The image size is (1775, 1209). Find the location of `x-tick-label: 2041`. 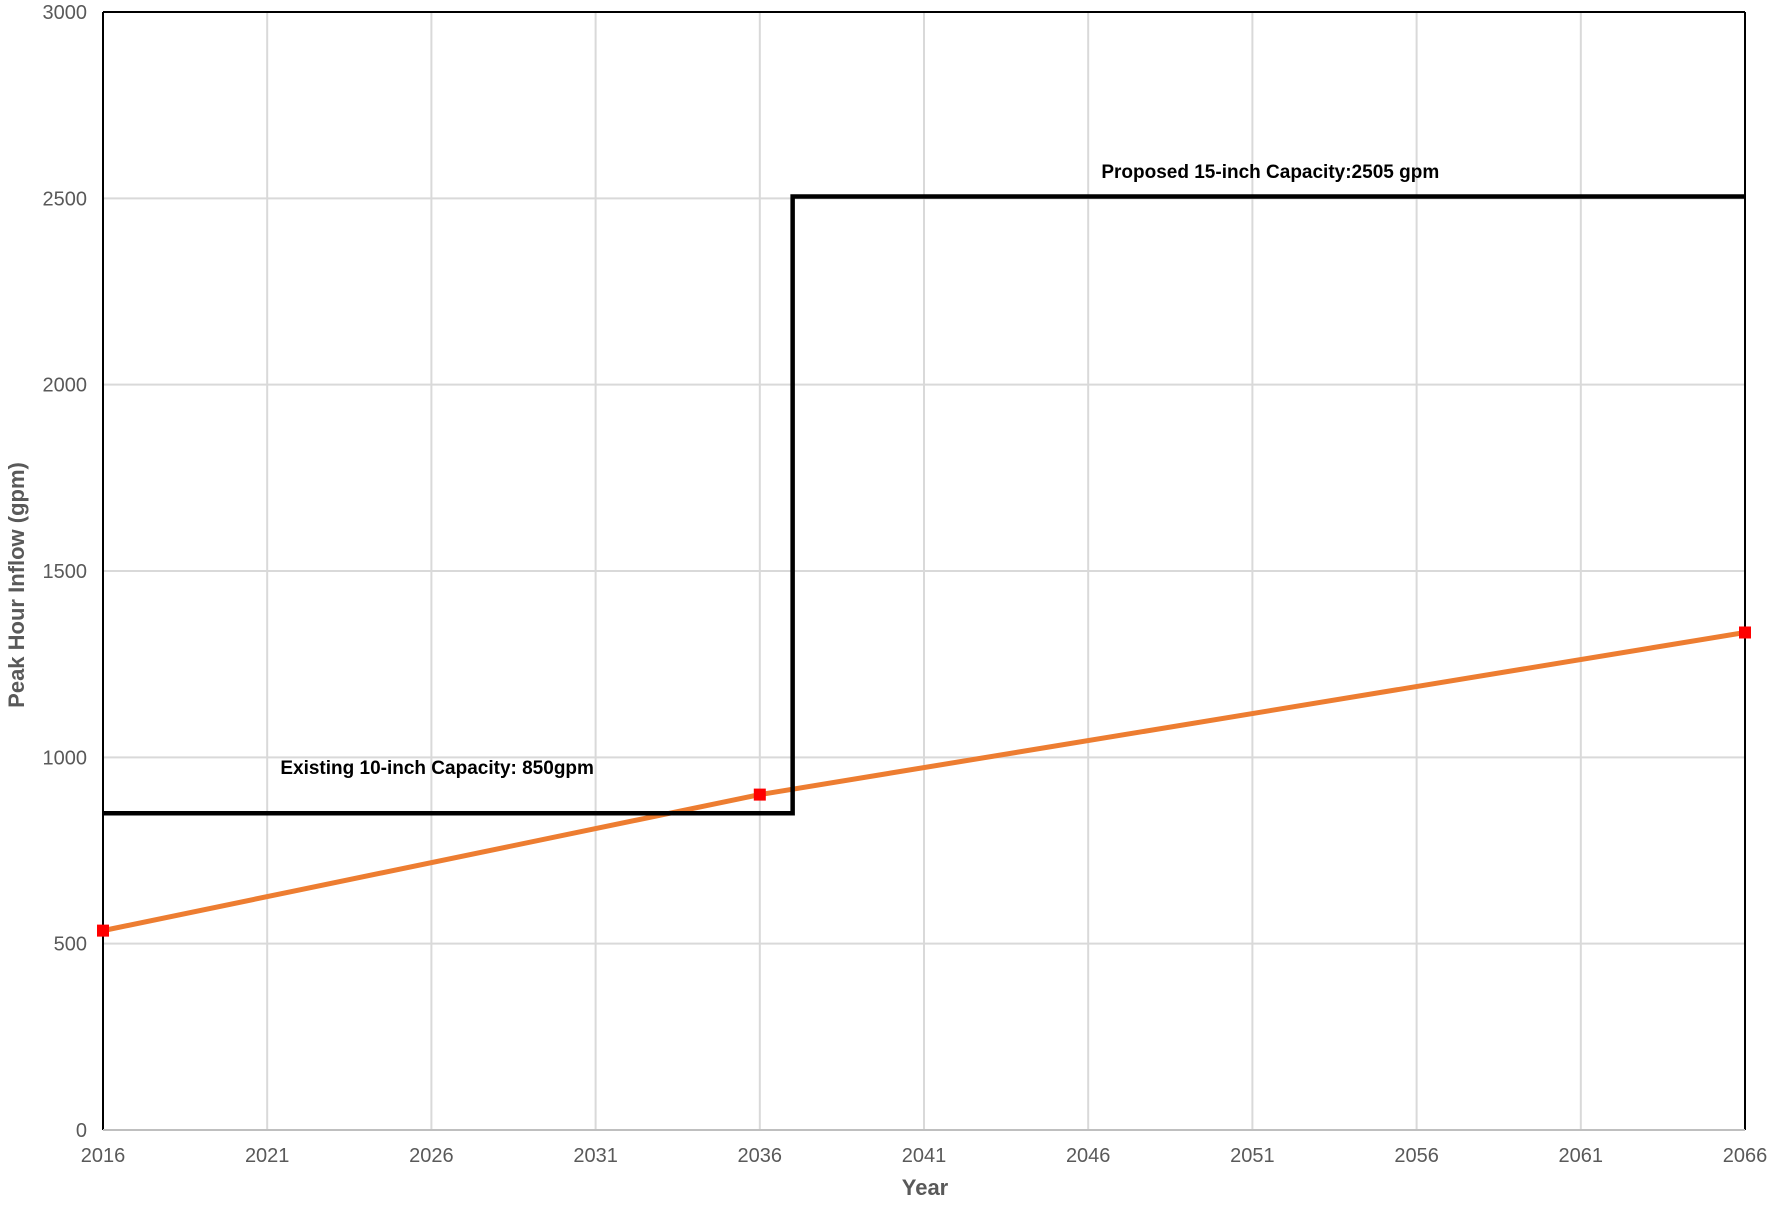

x-tick-label: 2041 is located at coordinates (924, 1156).